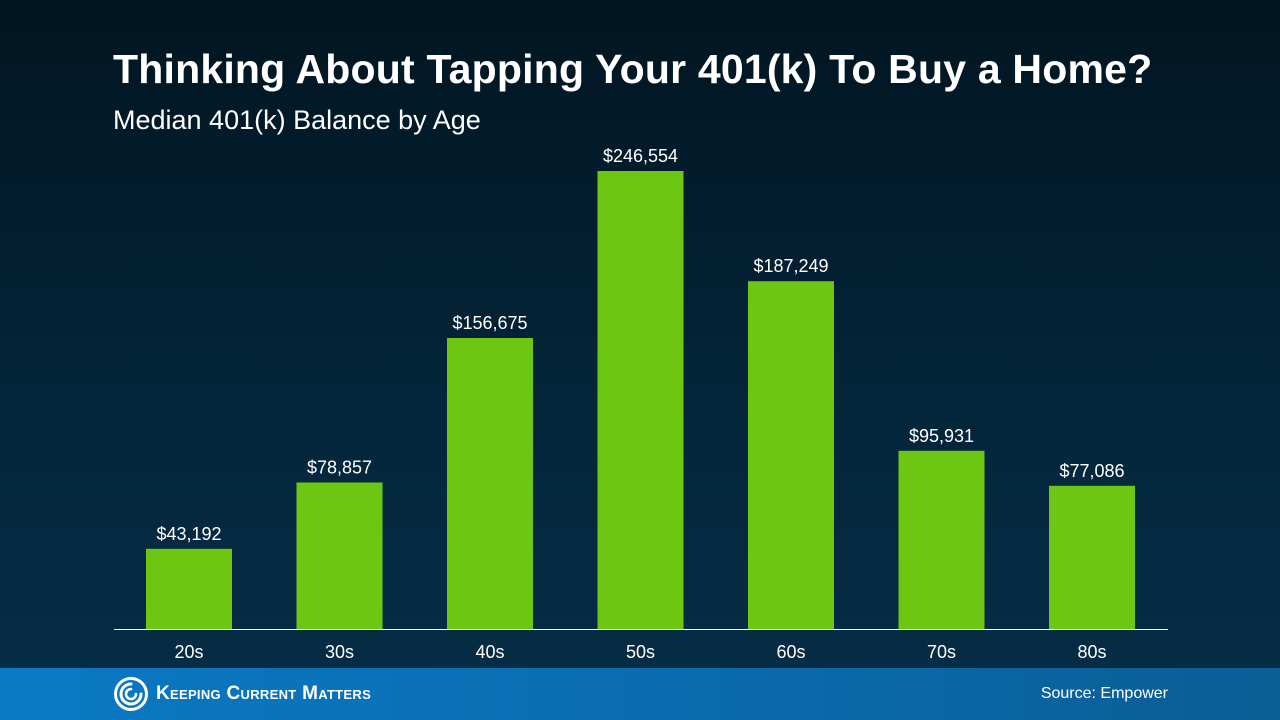 This screenshot has height=720, width=1280. I want to click on chart-subtitle: Median 401(k) Balance by Age, so click(297, 120).